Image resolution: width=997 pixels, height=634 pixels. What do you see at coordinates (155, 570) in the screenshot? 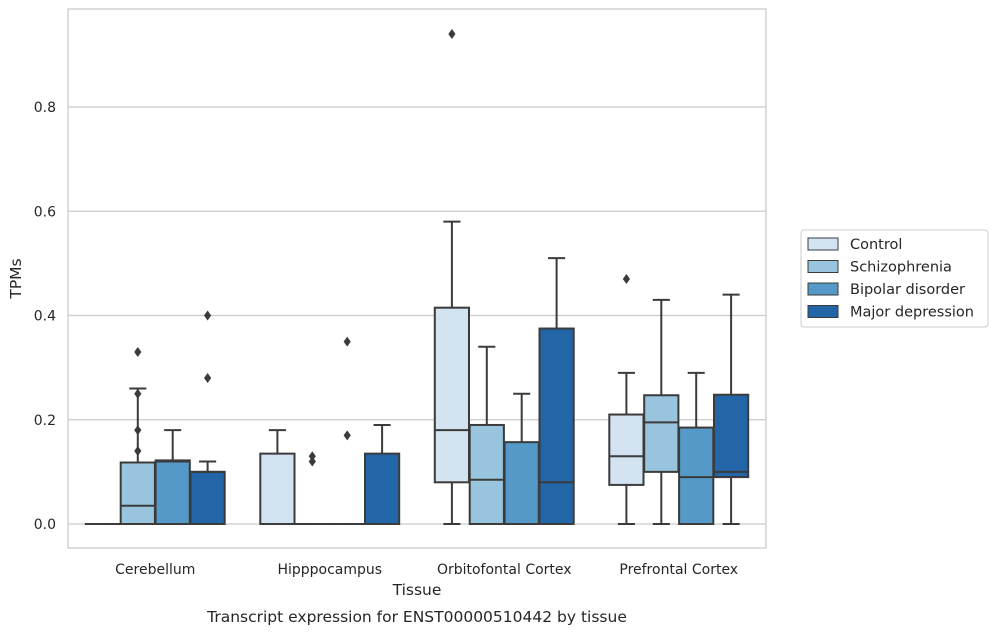
I see `x-tick-label: Cerebellum` at bounding box center [155, 570].